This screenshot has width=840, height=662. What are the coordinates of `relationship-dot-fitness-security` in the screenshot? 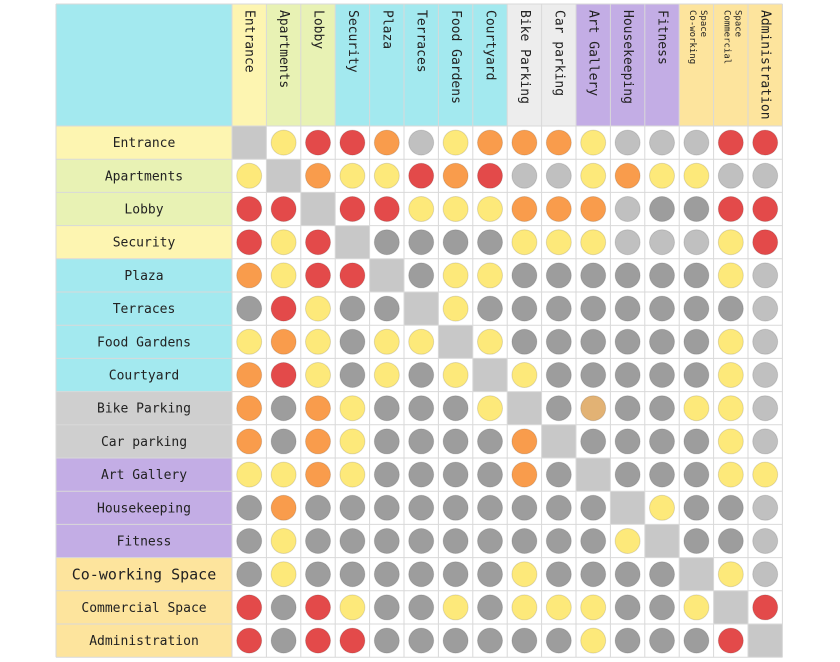 It's located at (352, 541).